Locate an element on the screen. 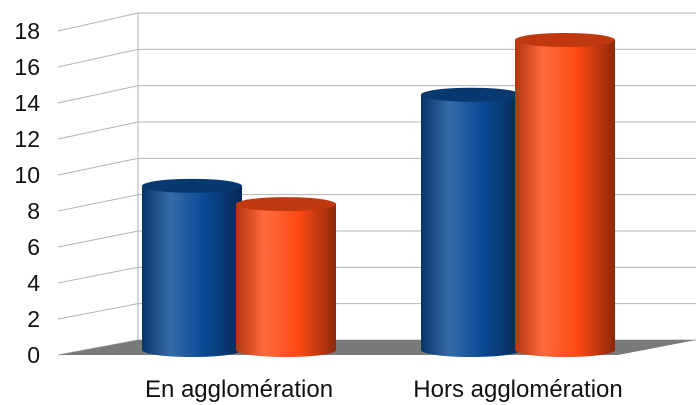 This screenshot has height=405, width=696. y-tick-label: 16 is located at coordinates (27, 67).